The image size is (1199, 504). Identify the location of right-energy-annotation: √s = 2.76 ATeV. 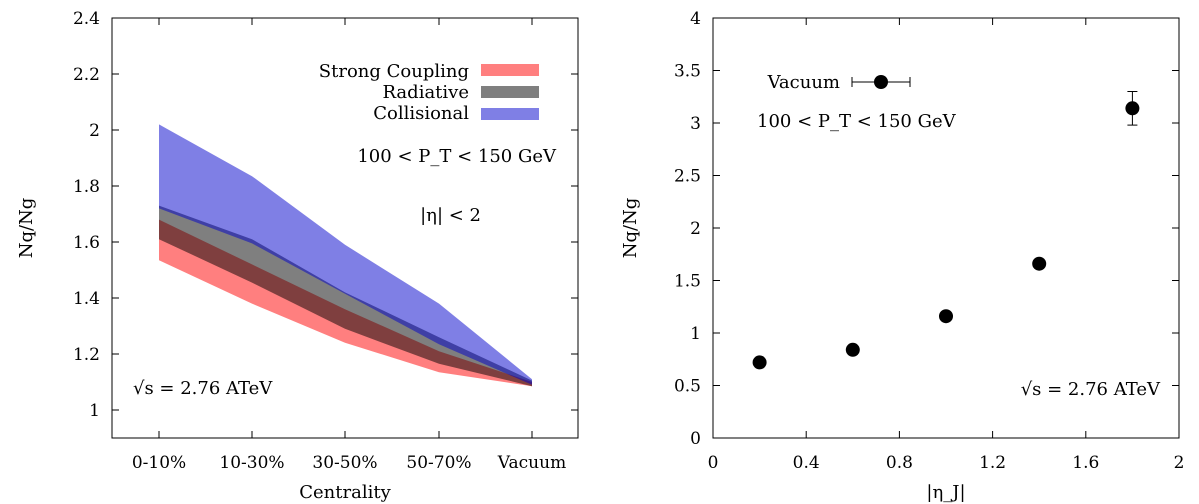
(1091, 389).